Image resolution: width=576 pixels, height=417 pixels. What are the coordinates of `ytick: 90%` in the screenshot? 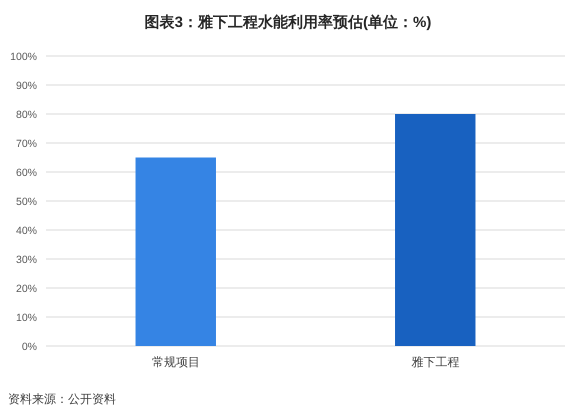 It's located at (26, 86).